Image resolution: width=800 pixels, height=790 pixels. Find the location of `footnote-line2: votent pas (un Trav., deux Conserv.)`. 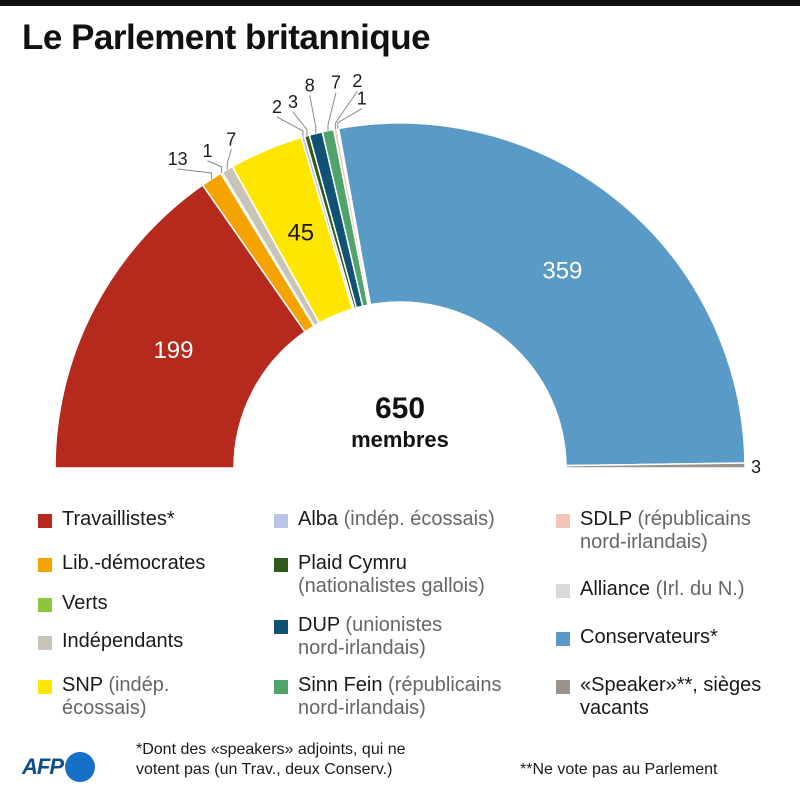

footnote-line2: votent pas (un Trav., deux Conserv.) is located at coordinates (264, 769).